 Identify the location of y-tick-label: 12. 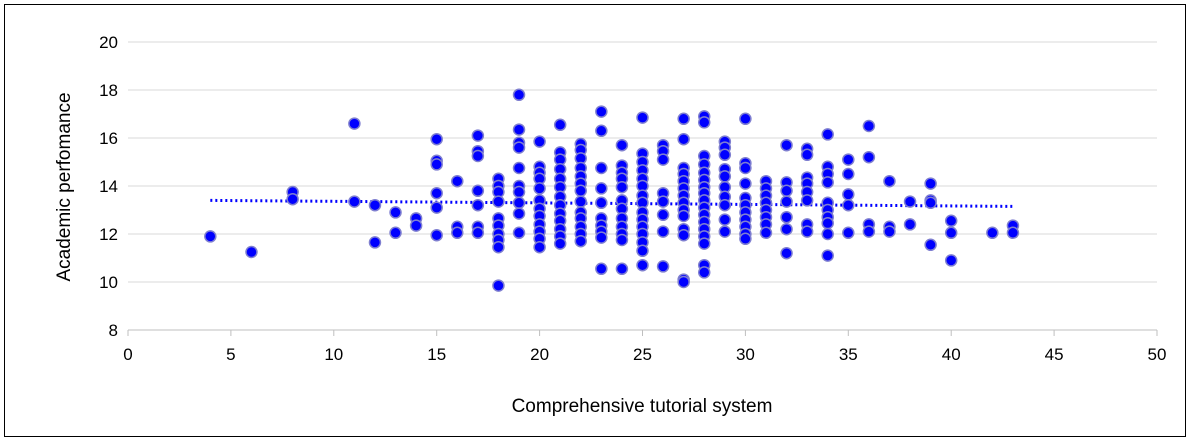
(108, 234).